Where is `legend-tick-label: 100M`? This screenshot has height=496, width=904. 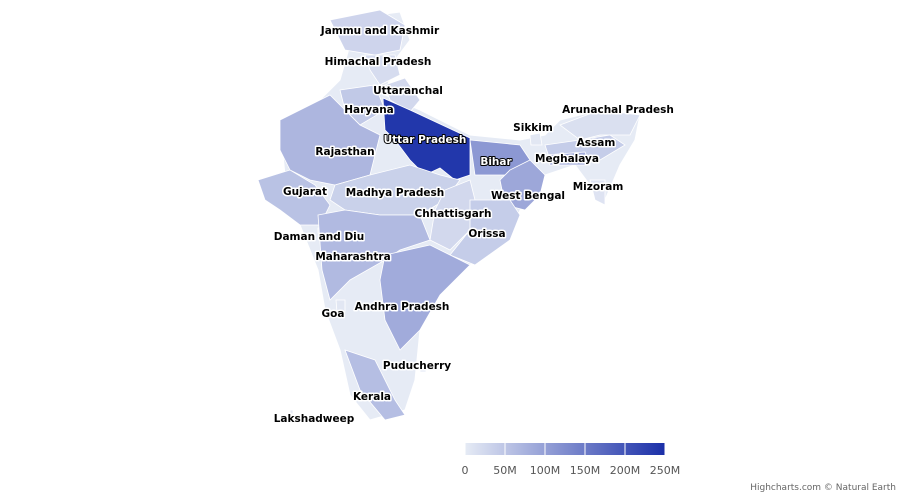
legend-tick-label: 100M is located at coordinates (545, 470).